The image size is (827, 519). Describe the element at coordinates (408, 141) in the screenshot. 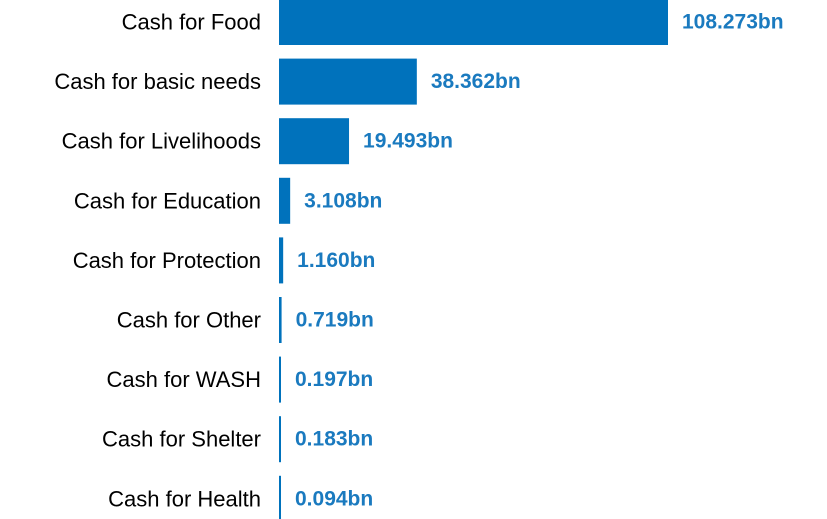

I see `value-label: 19.493bn` at that location.